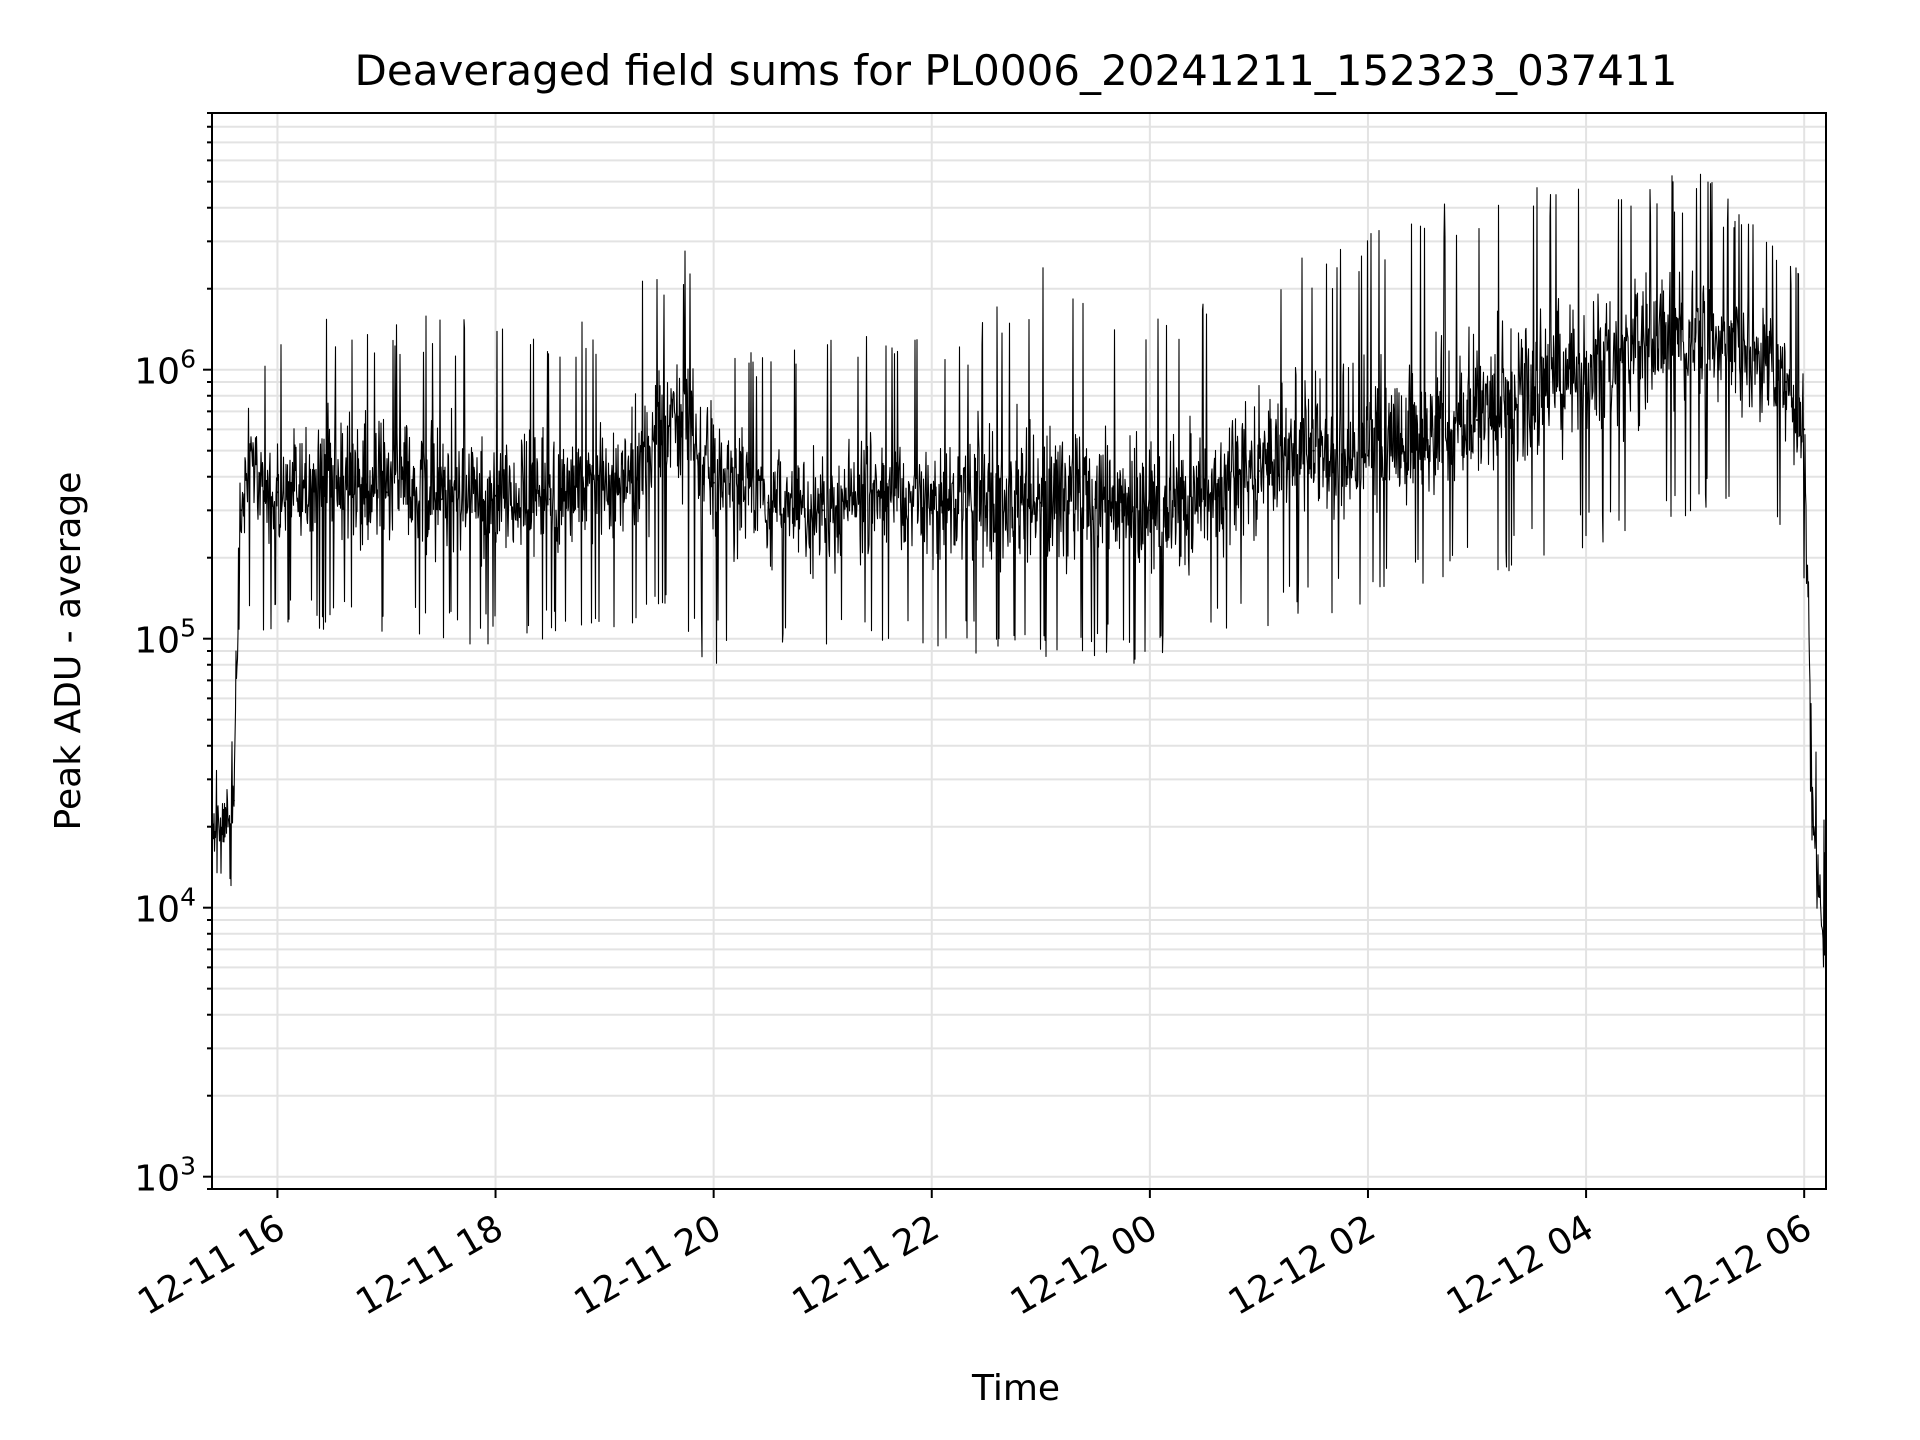 Image resolution: width=1920 pixels, height=1440 pixels. I want to click on y-tick-label: 10⁶, so click(165, 369).